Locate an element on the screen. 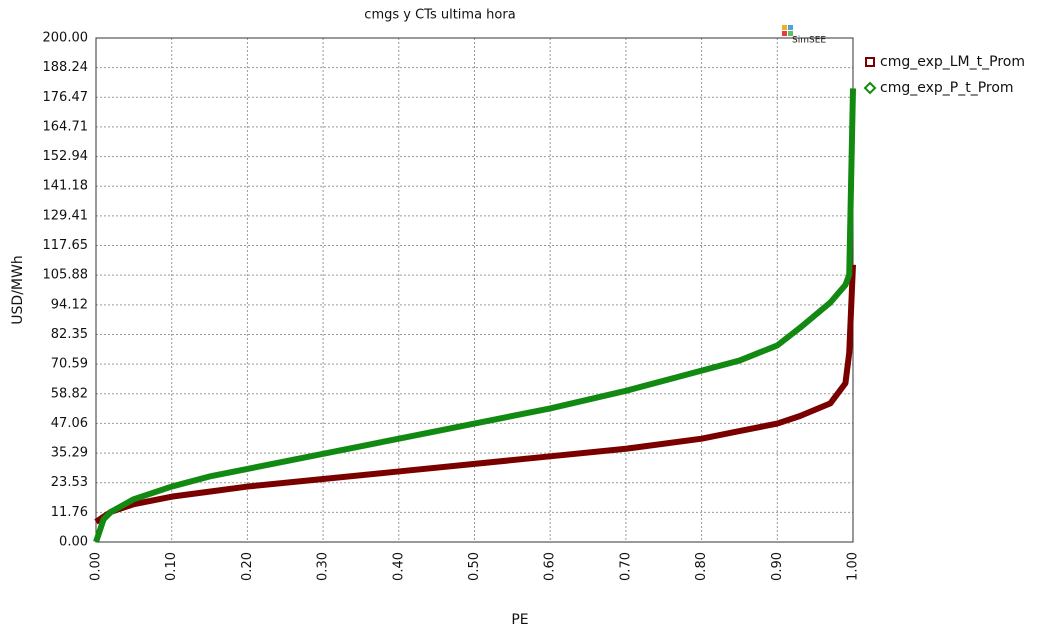 The height and width of the screenshot is (629, 1040). x-tick-label: 1.00 is located at coordinates (853, 566).